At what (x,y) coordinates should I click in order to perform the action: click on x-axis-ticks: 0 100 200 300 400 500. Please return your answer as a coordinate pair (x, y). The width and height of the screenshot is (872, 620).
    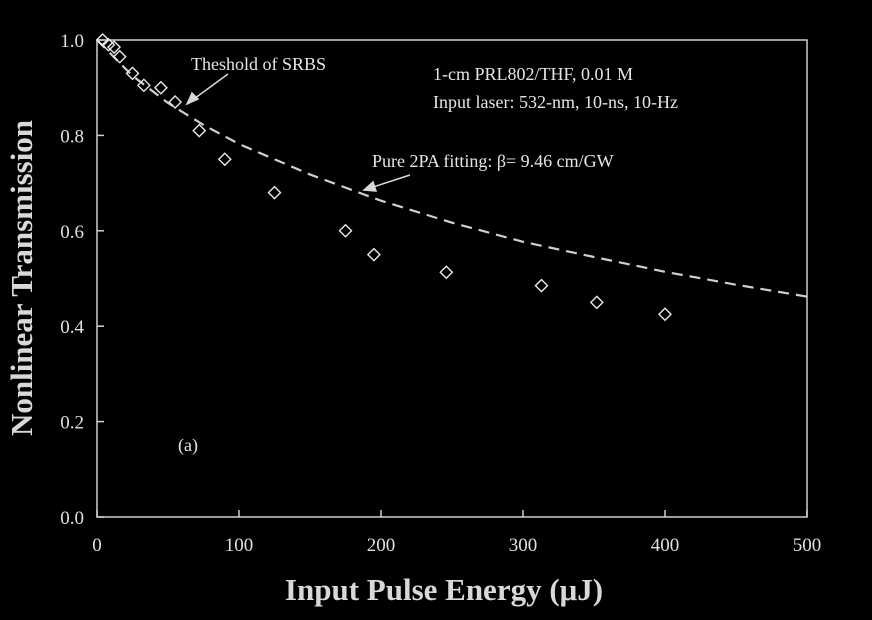
    Looking at the image, I should click on (456, 533).